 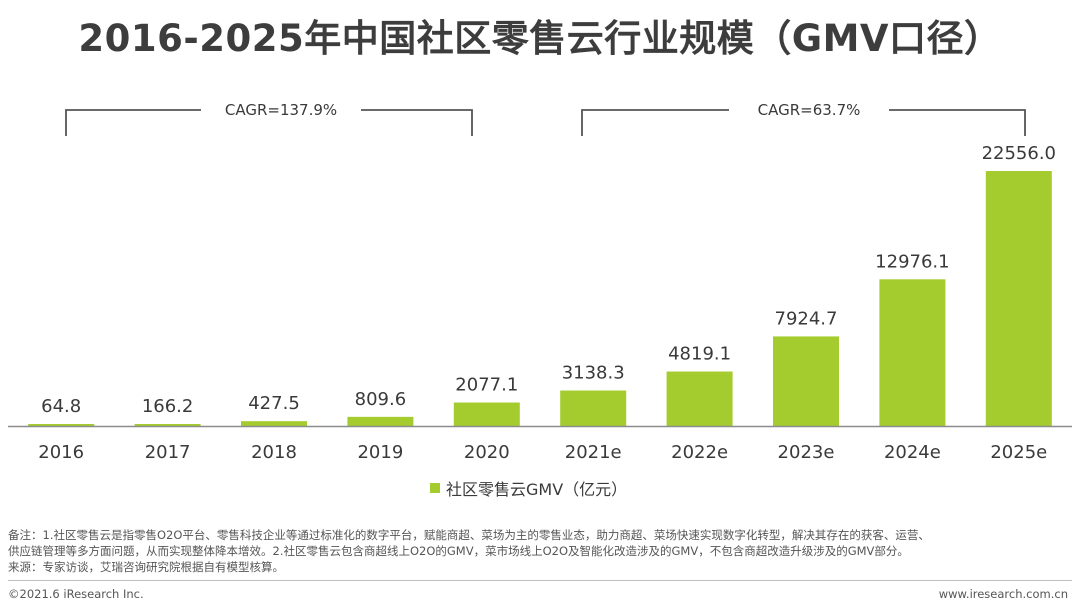 What do you see at coordinates (486, 385) in the screenshot?
I see `value-label-2020: 2077.1` at bounding box center [486, 385].